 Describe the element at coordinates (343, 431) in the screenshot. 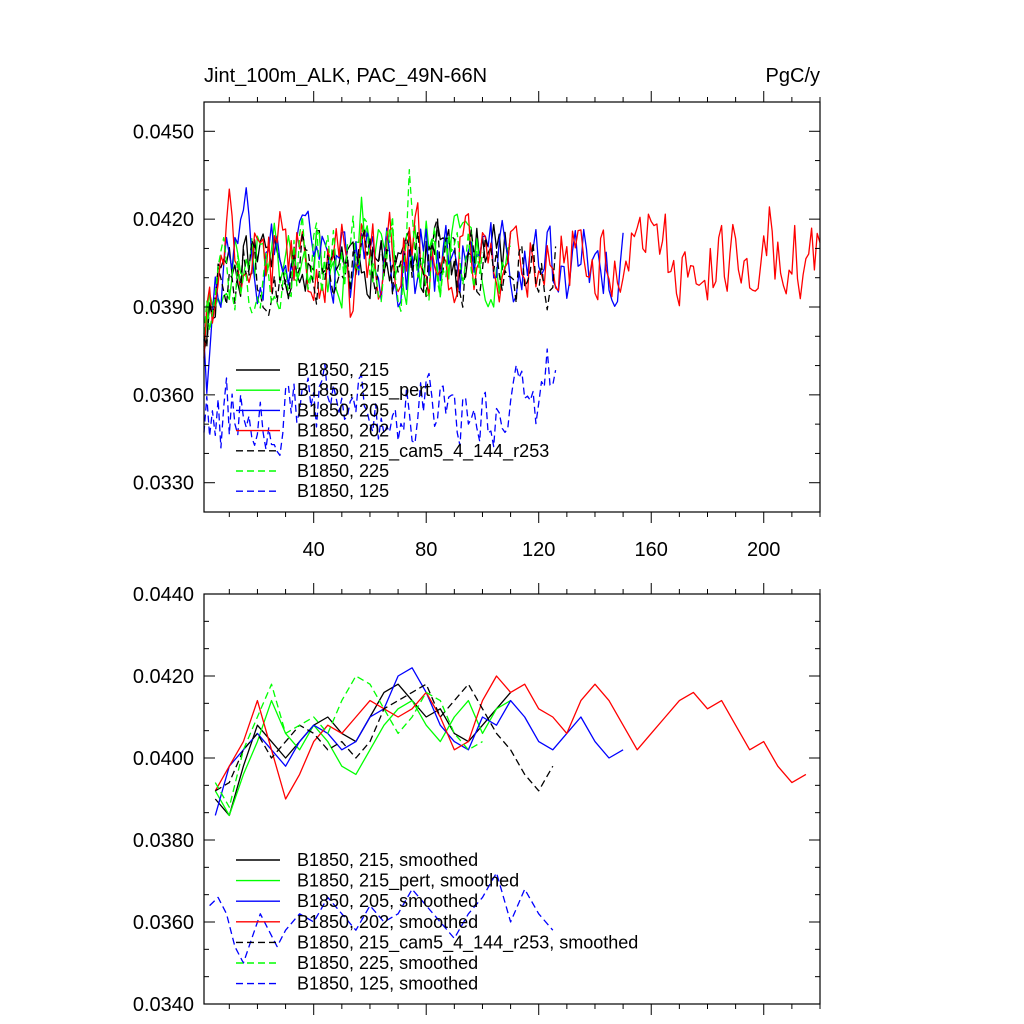

I see `legend-label: B1850, 202` at that location.